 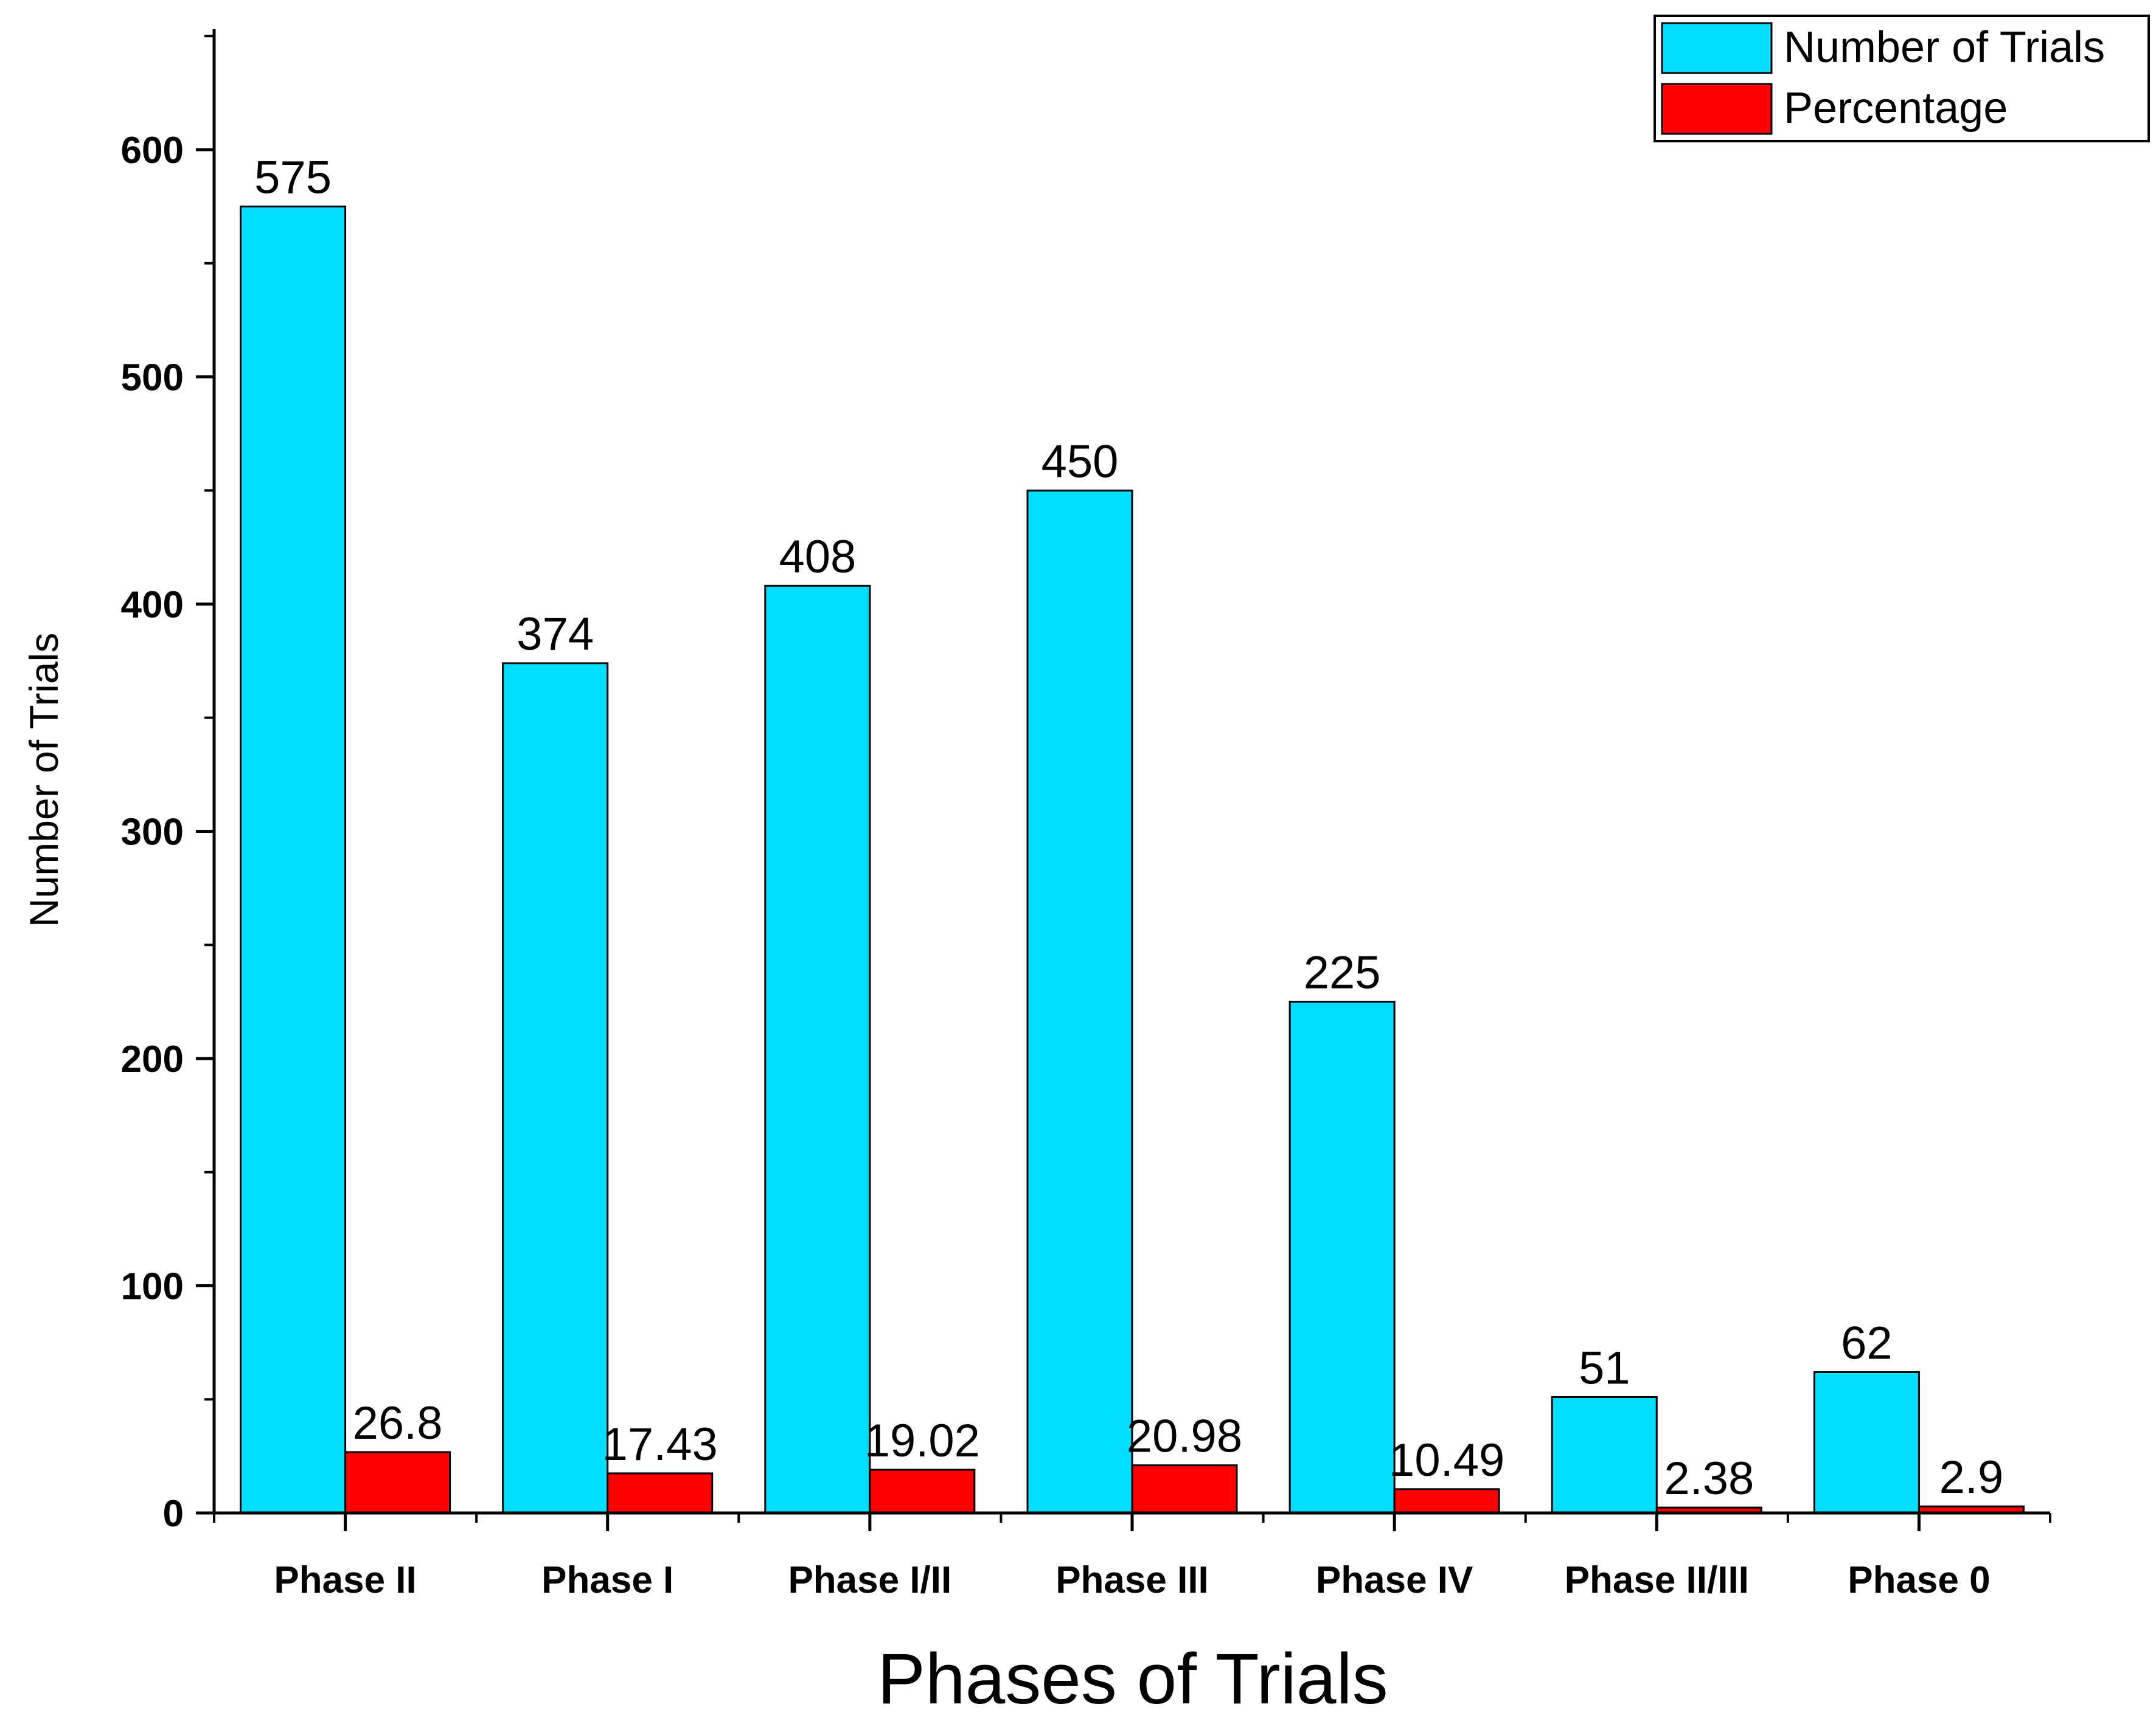 I want to click on data-label-number-of-trials: 374, so click(x=555, y=634).